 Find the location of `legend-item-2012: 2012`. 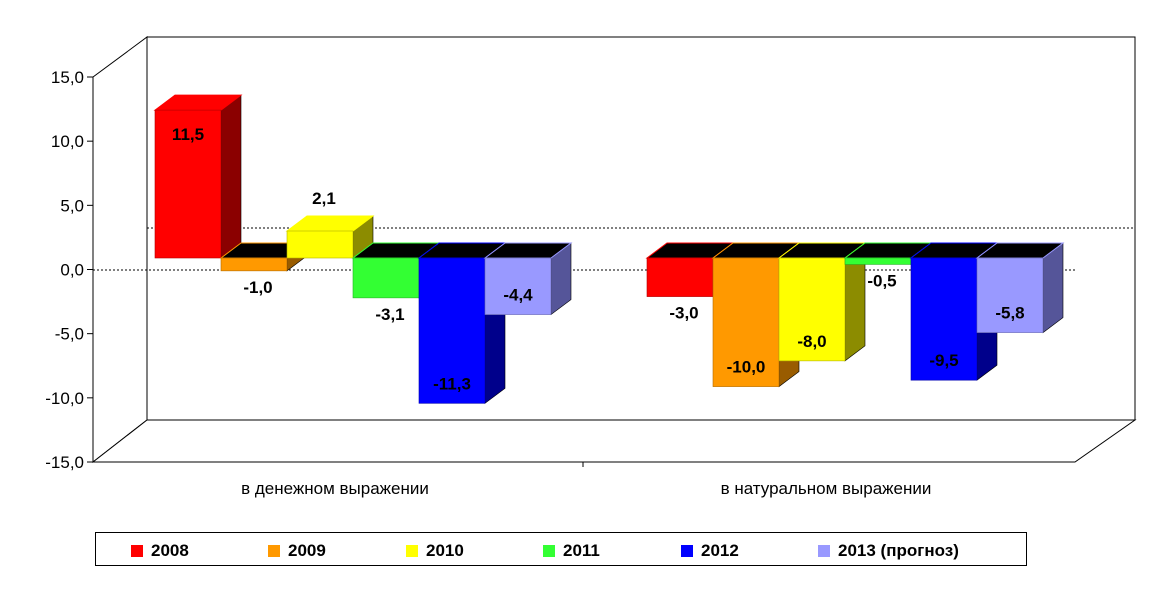

legend-item-2012: 2012 is located at coordinates (710, 551).